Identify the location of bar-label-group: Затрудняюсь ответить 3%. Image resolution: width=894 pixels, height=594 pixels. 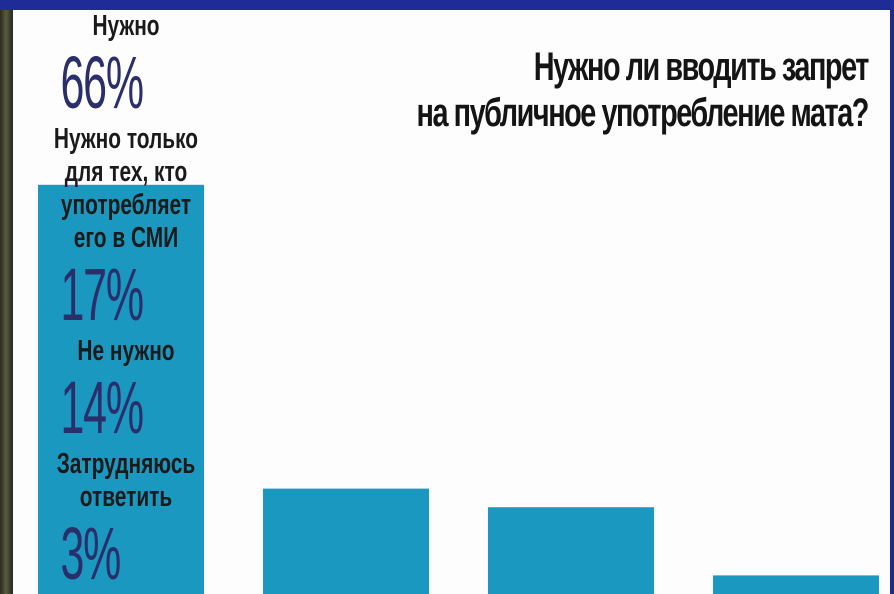
(126, 521).